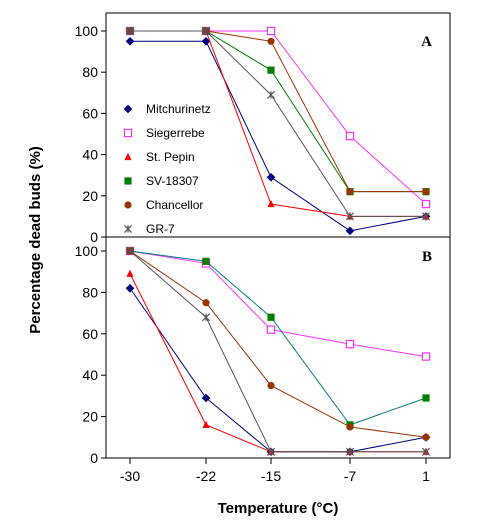 The width and height of the screenshot is (488, 532). What do you see at coordinates (94, 237) in the screenshot?
I see `panel-a-y-tick-label: 0` at bounding box center [94, 237].